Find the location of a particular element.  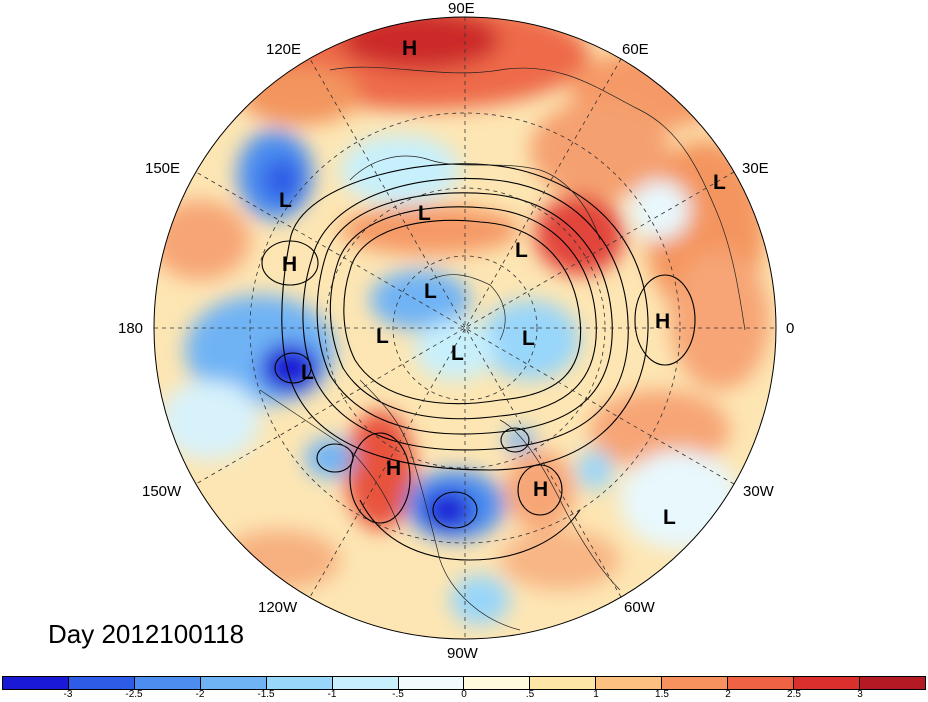

colorbar-tick-label: -3 is located at coordinates (68, 694).